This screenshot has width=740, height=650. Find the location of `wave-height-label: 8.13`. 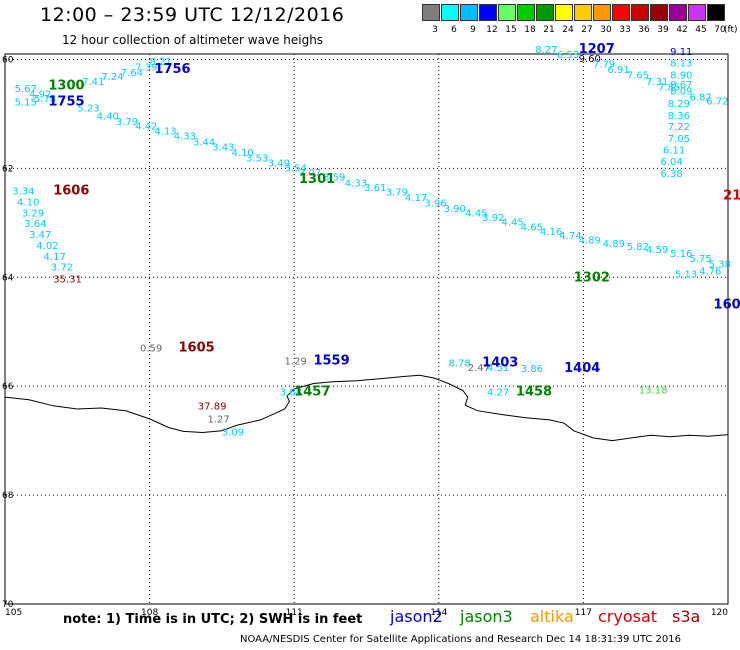

wave-height-label: 8.13 is located at coordinates (681, 64).